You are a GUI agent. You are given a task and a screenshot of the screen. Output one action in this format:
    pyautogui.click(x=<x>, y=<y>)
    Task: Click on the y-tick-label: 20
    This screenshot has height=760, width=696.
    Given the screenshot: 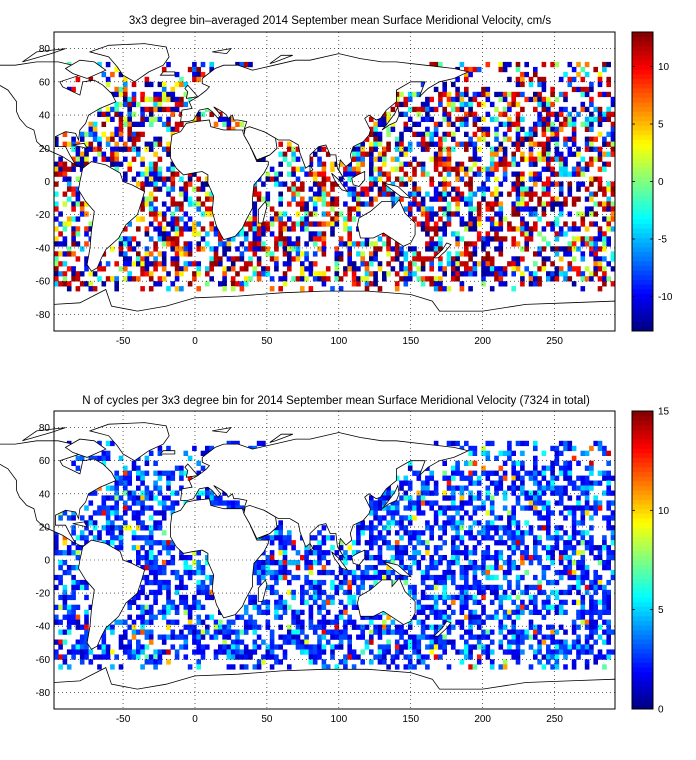 What is the action you would take?
    pyautogui.click(x=45, y=527)
    